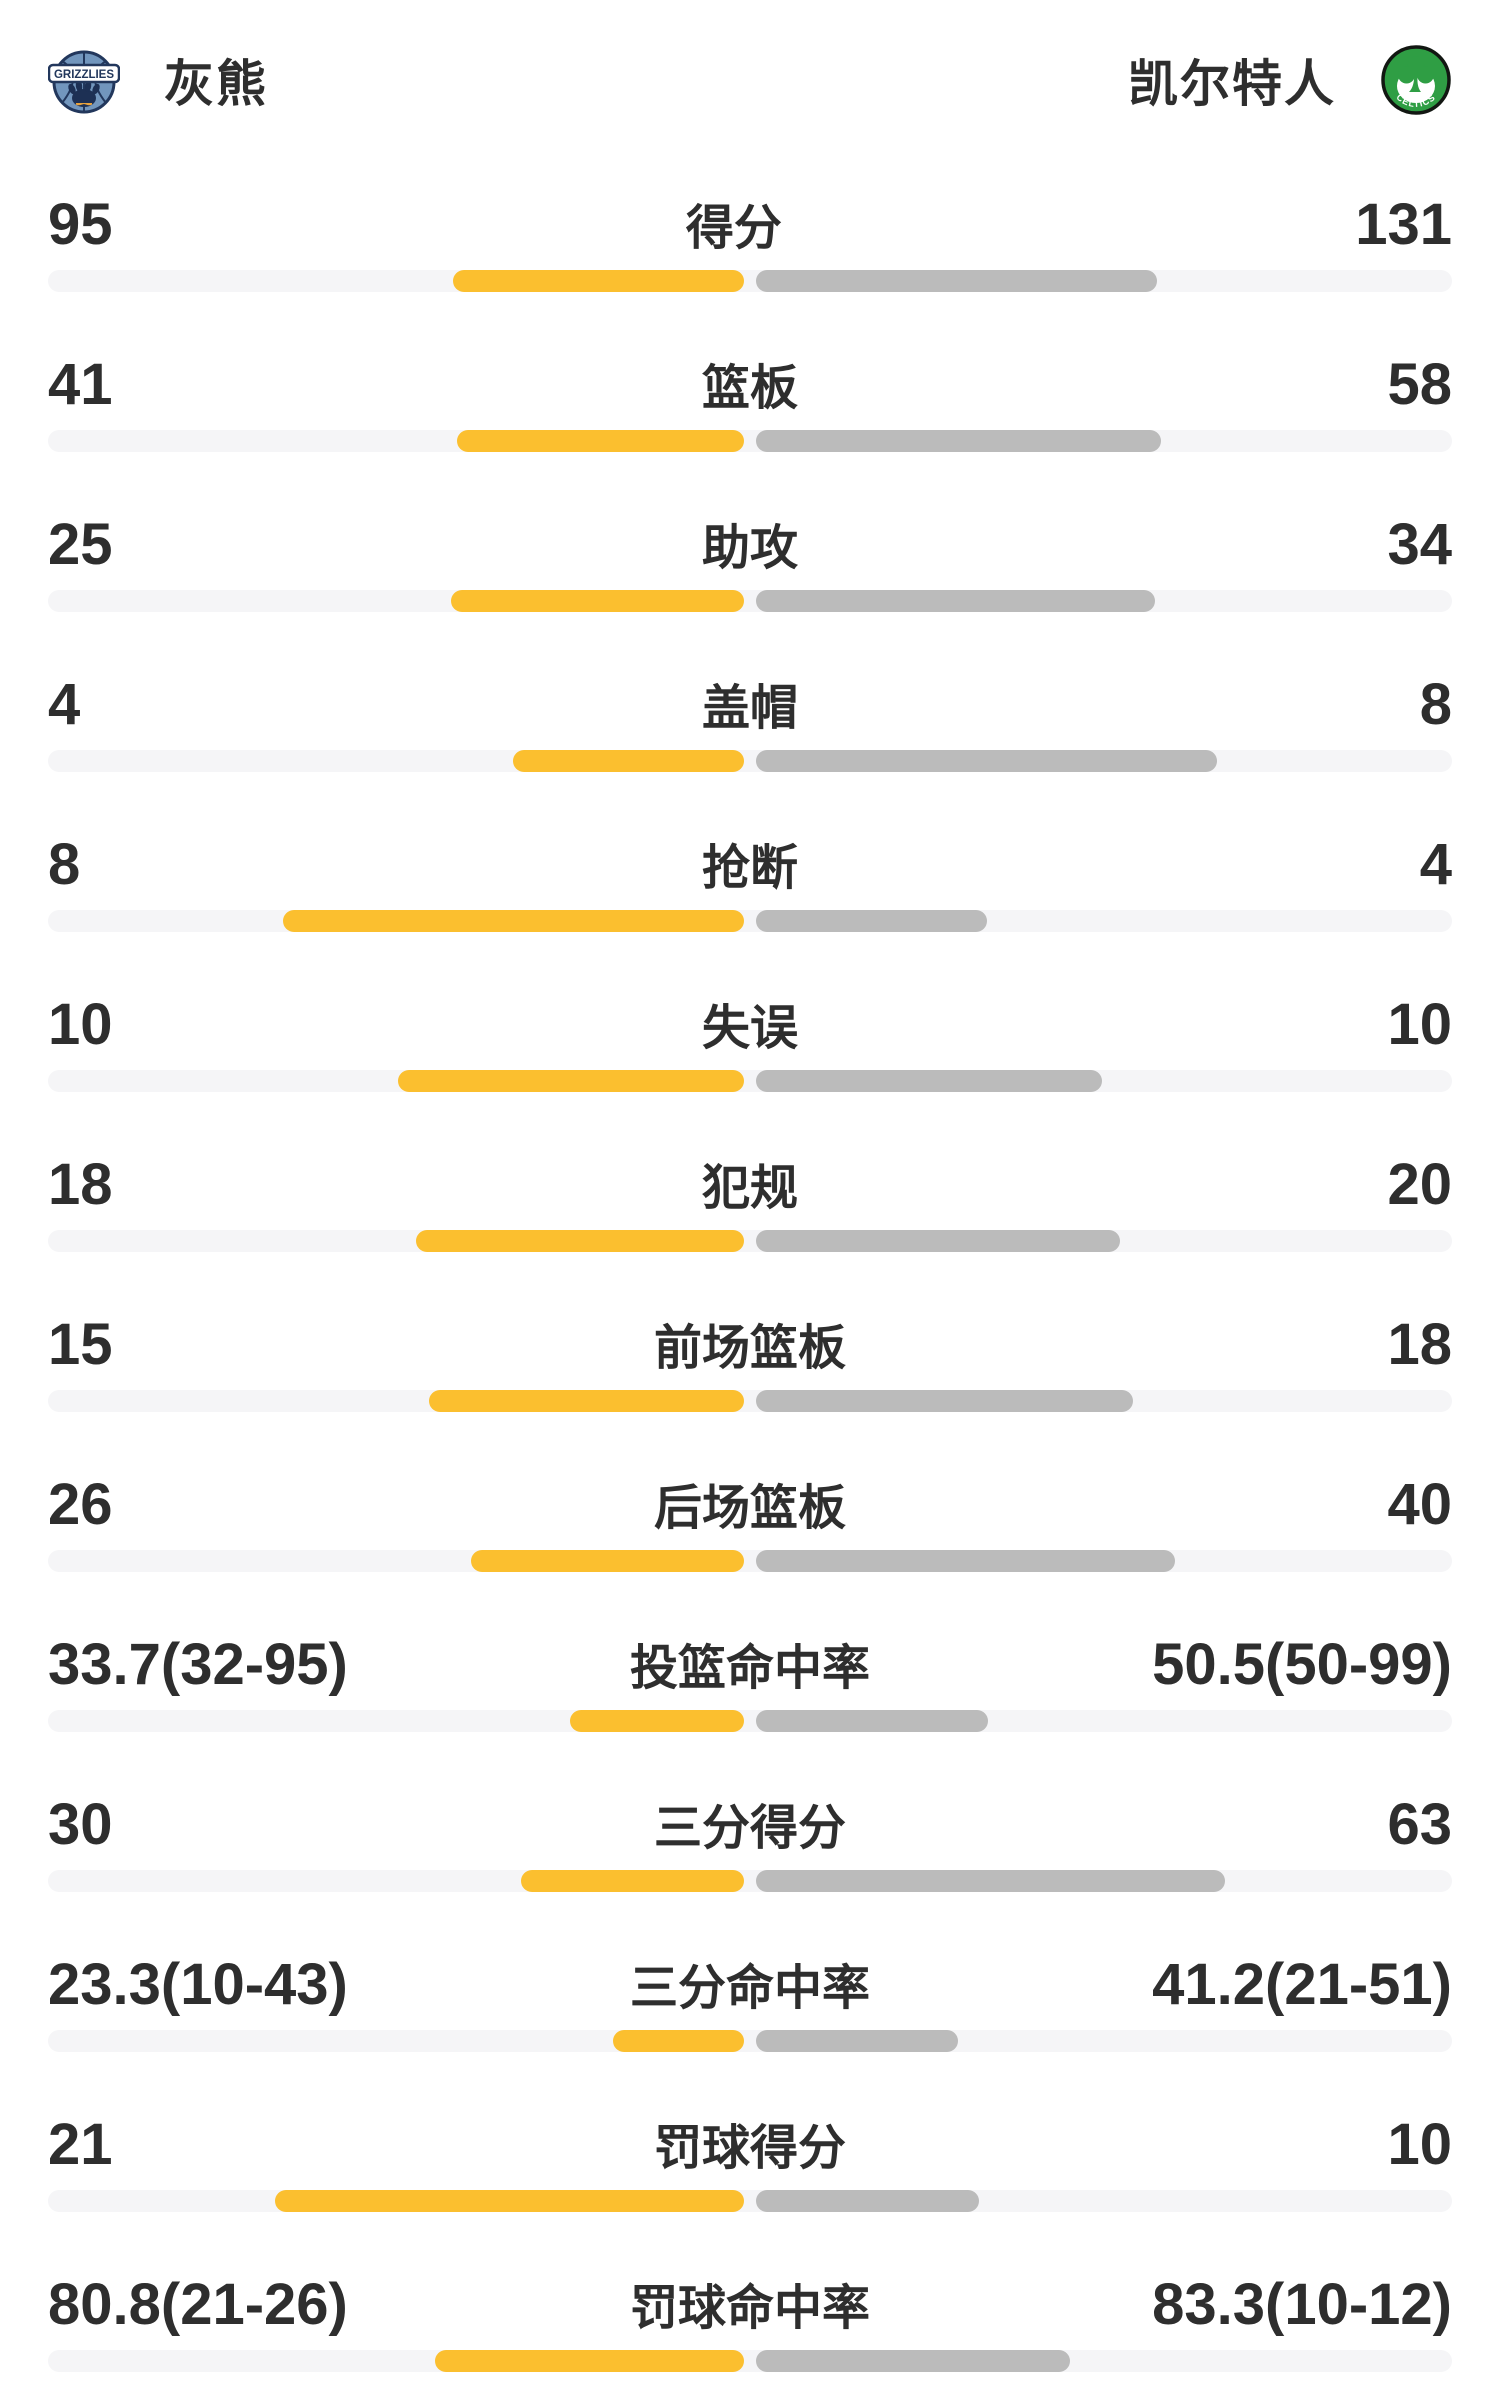 The image size is (1500, 2400). What do you see at coordinates (749, 1668) in the screenshot?
I see `stat-label: 投篮命中率` at bounding box center [749, 1668].